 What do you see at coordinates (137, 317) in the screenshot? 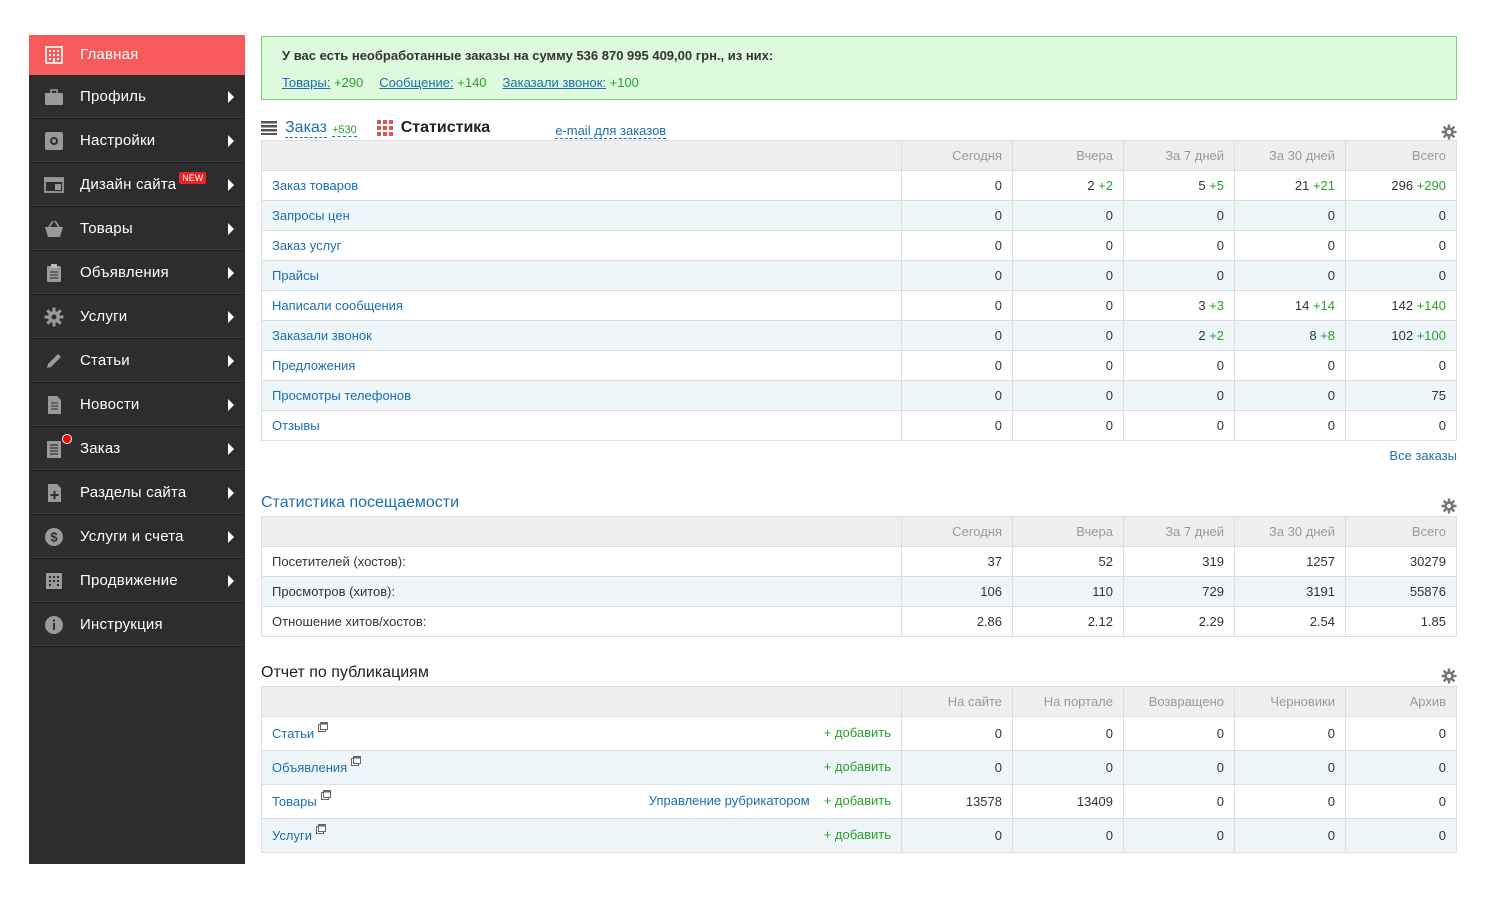
I see `sidebar-item: Услуги` at bounding box center [137, 317].